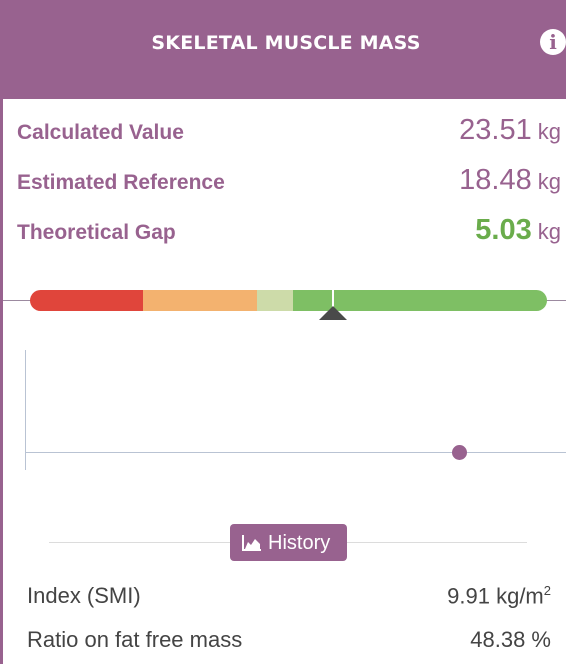 The width and height of the screenshot is (566, 664). Describe the element at coordinates (200, 300) in the screenshot. I see `scale-segment-below` at that location.